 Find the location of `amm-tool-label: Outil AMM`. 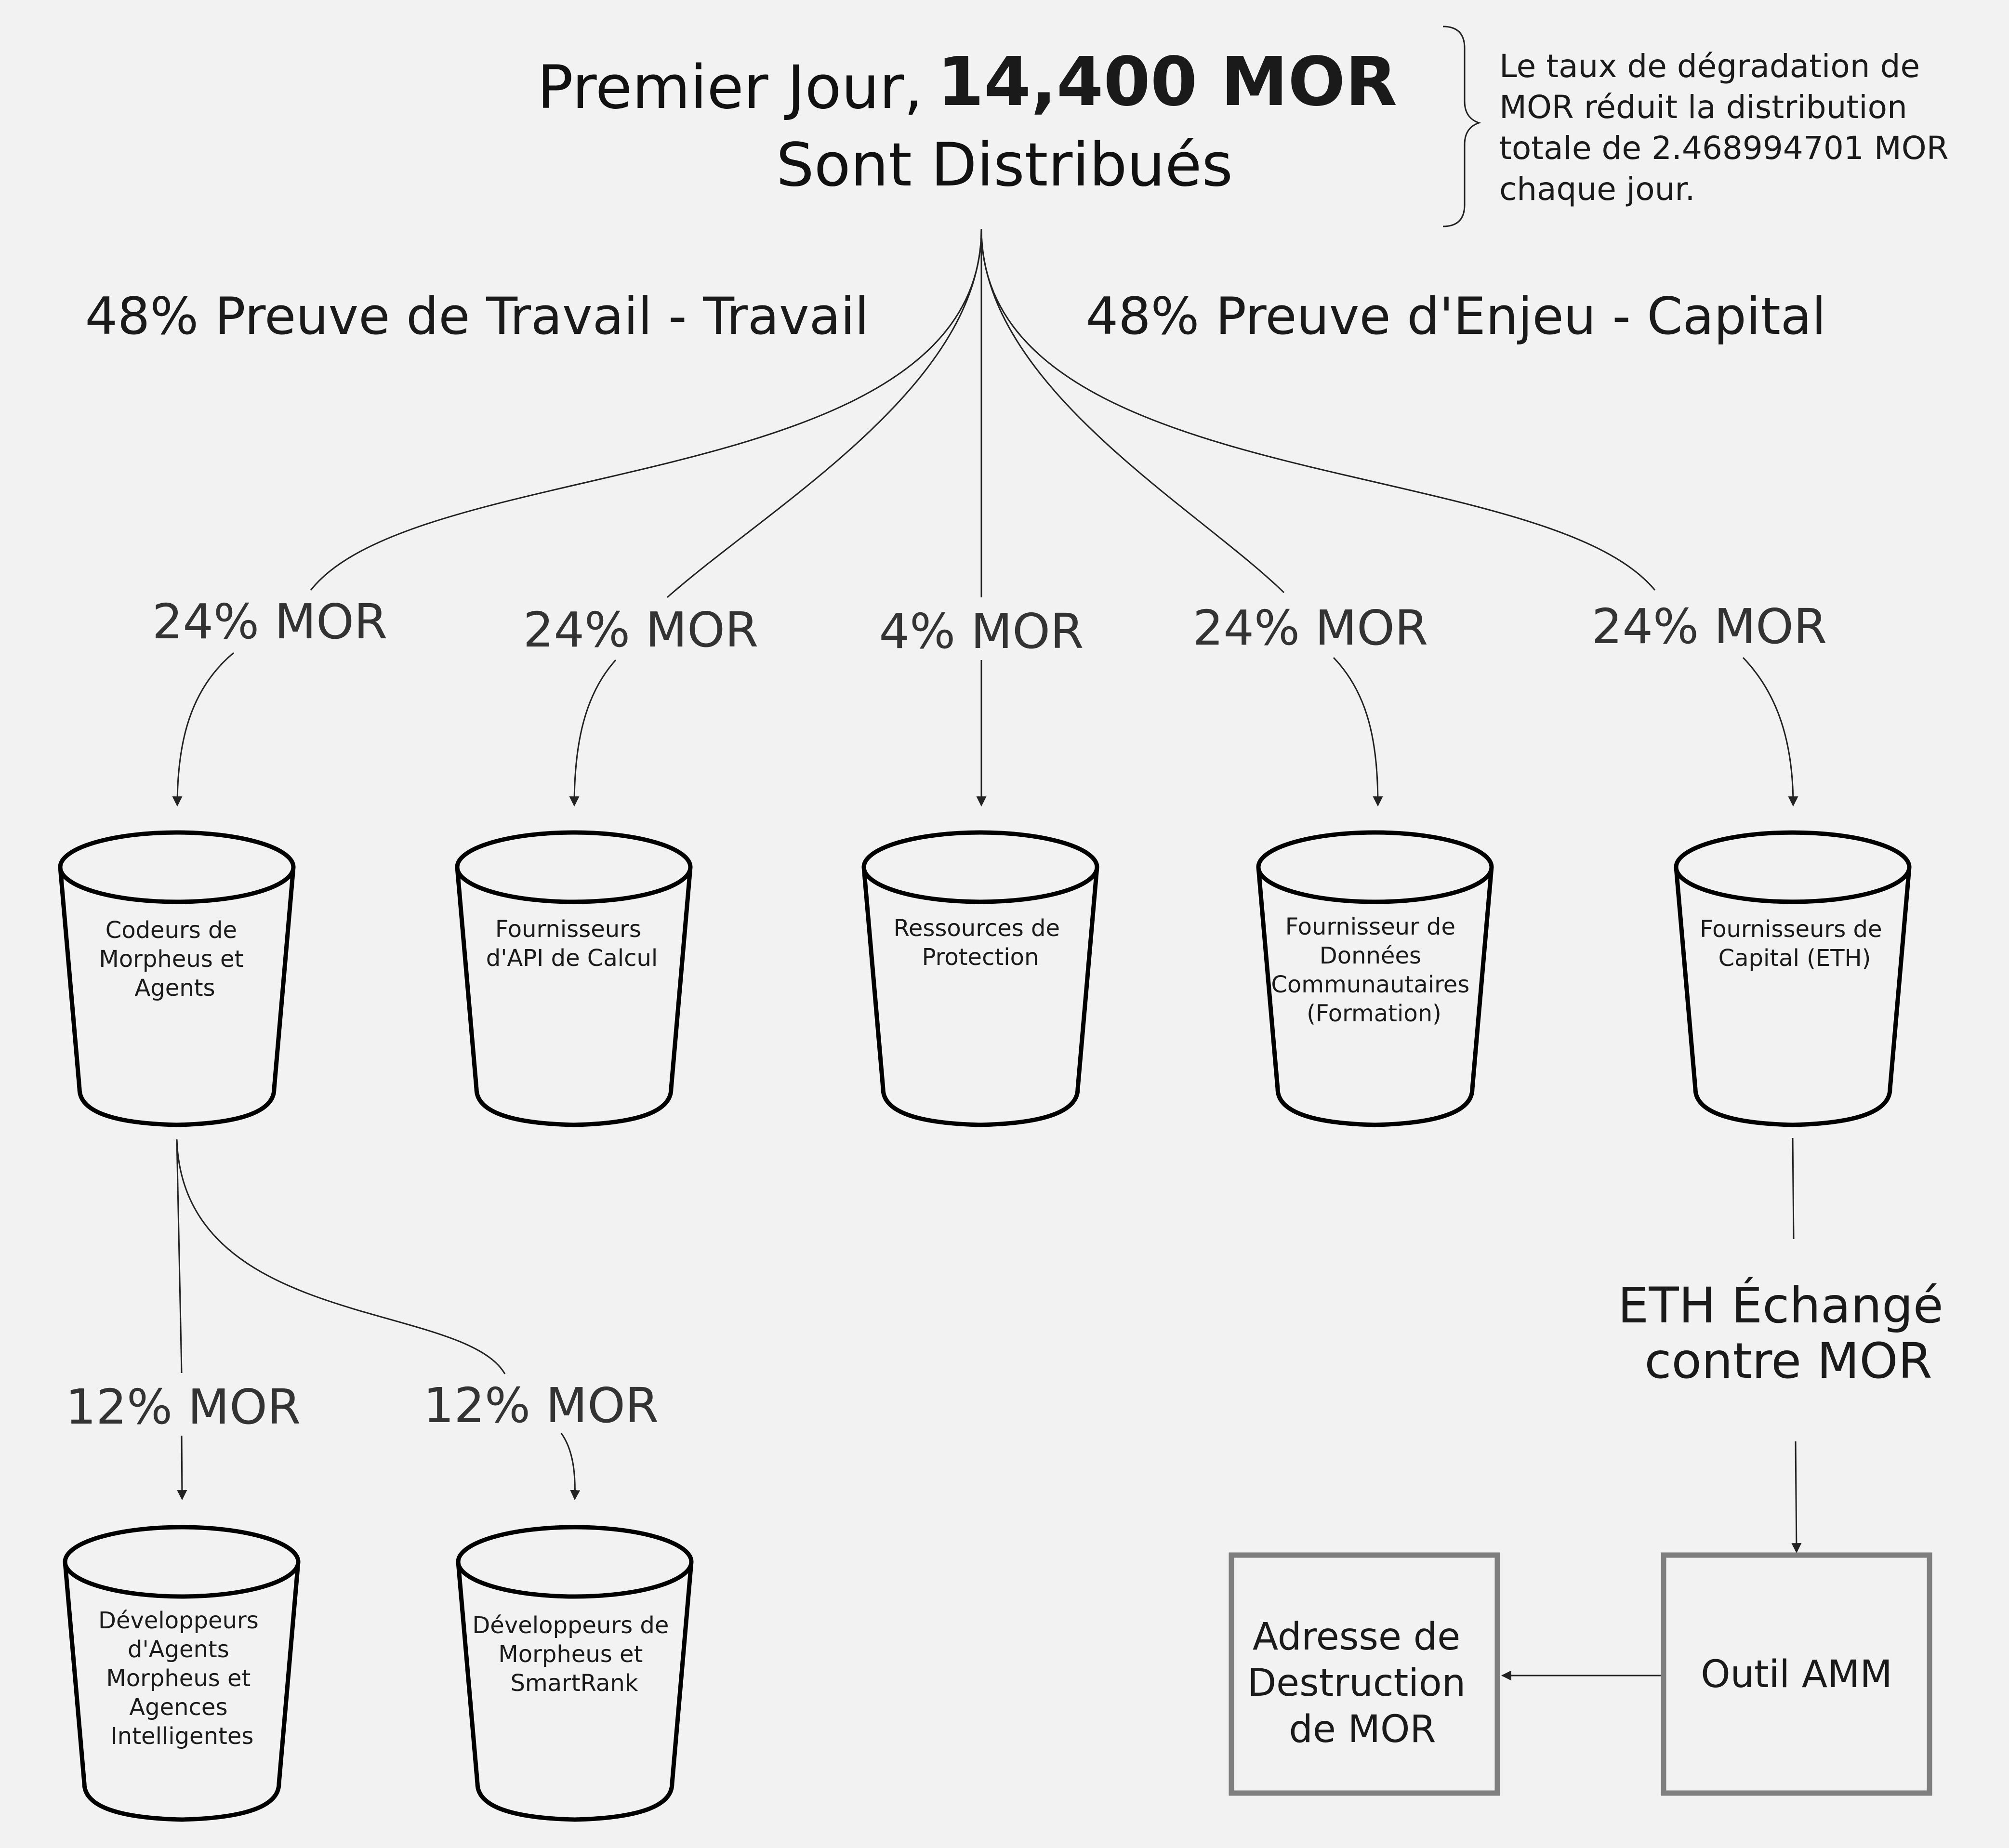

amm-tool-label: Outil AMM is located at coordinates (1796, 1674).